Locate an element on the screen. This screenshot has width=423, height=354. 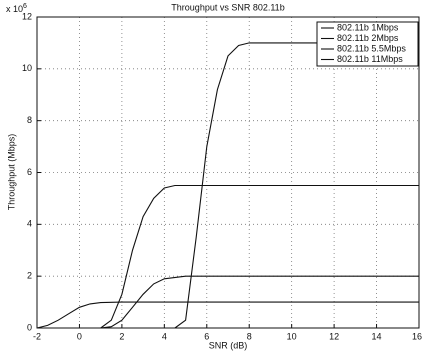
legend-label: 802.11b 2Mbps is located at coordinates (368, 38).